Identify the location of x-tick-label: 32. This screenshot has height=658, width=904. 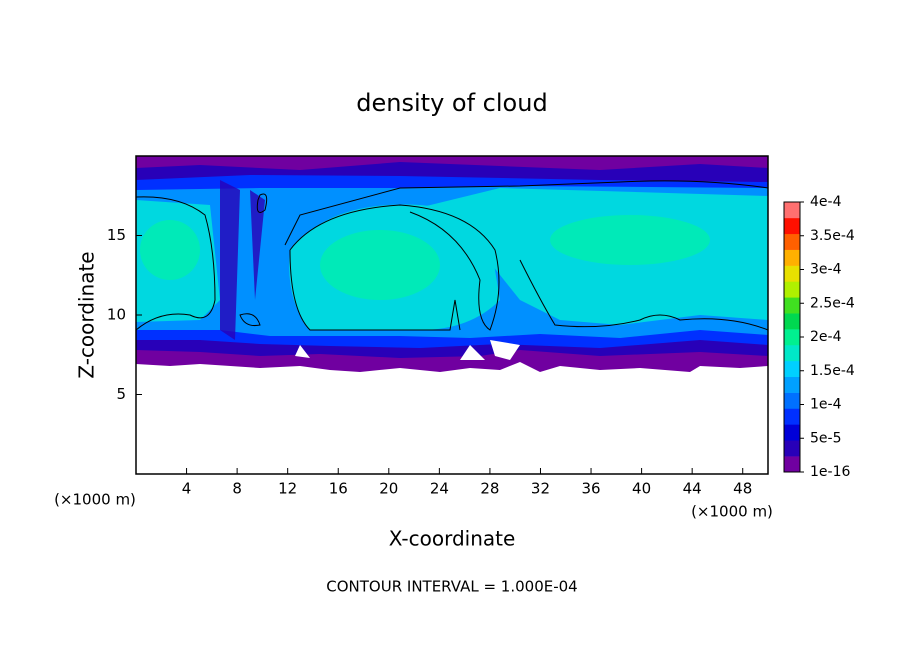
(540, 489).